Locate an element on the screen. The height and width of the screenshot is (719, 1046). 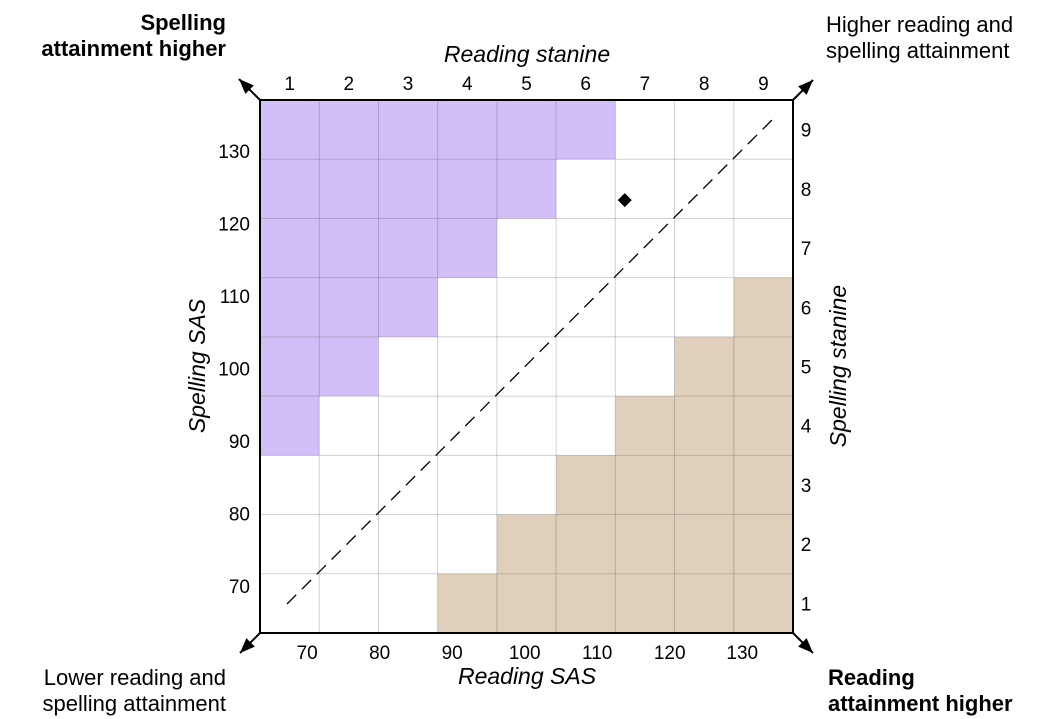
spelling-sas-tick: 100 is located at coordinates (234, 369).